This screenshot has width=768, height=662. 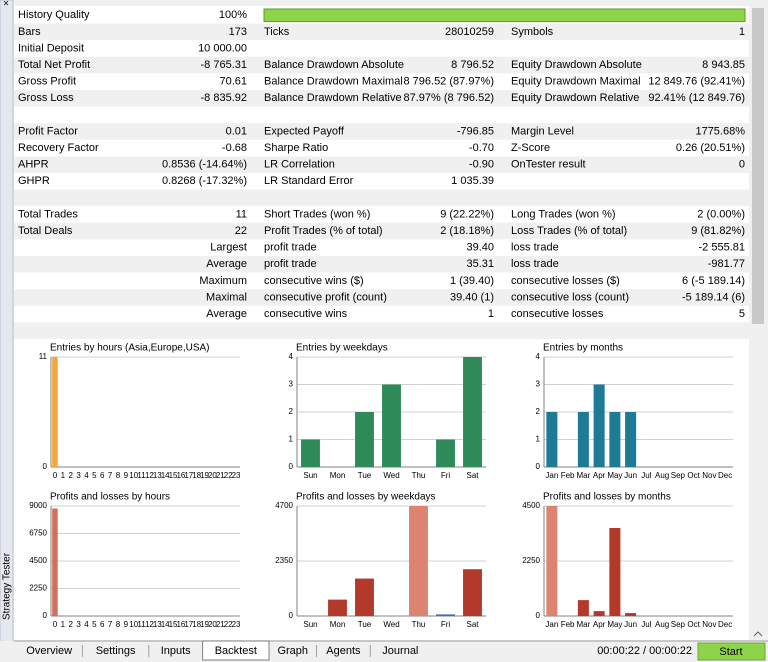 I want to click on row-label: GHPR, so click(x=34, y=181).